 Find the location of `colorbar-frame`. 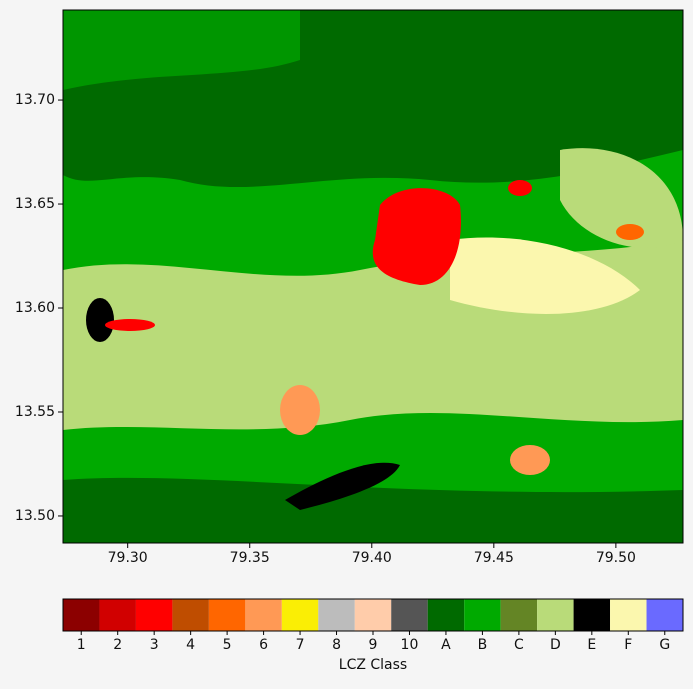

colorbar-frame is located at coordinates (373, 615).